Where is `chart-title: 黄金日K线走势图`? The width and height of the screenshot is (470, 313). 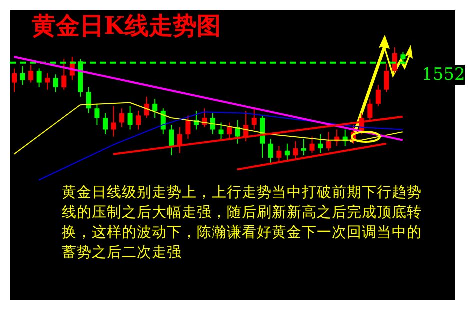
chart-title: 黄金日K线走势图 is located at coordinates (126, 26).